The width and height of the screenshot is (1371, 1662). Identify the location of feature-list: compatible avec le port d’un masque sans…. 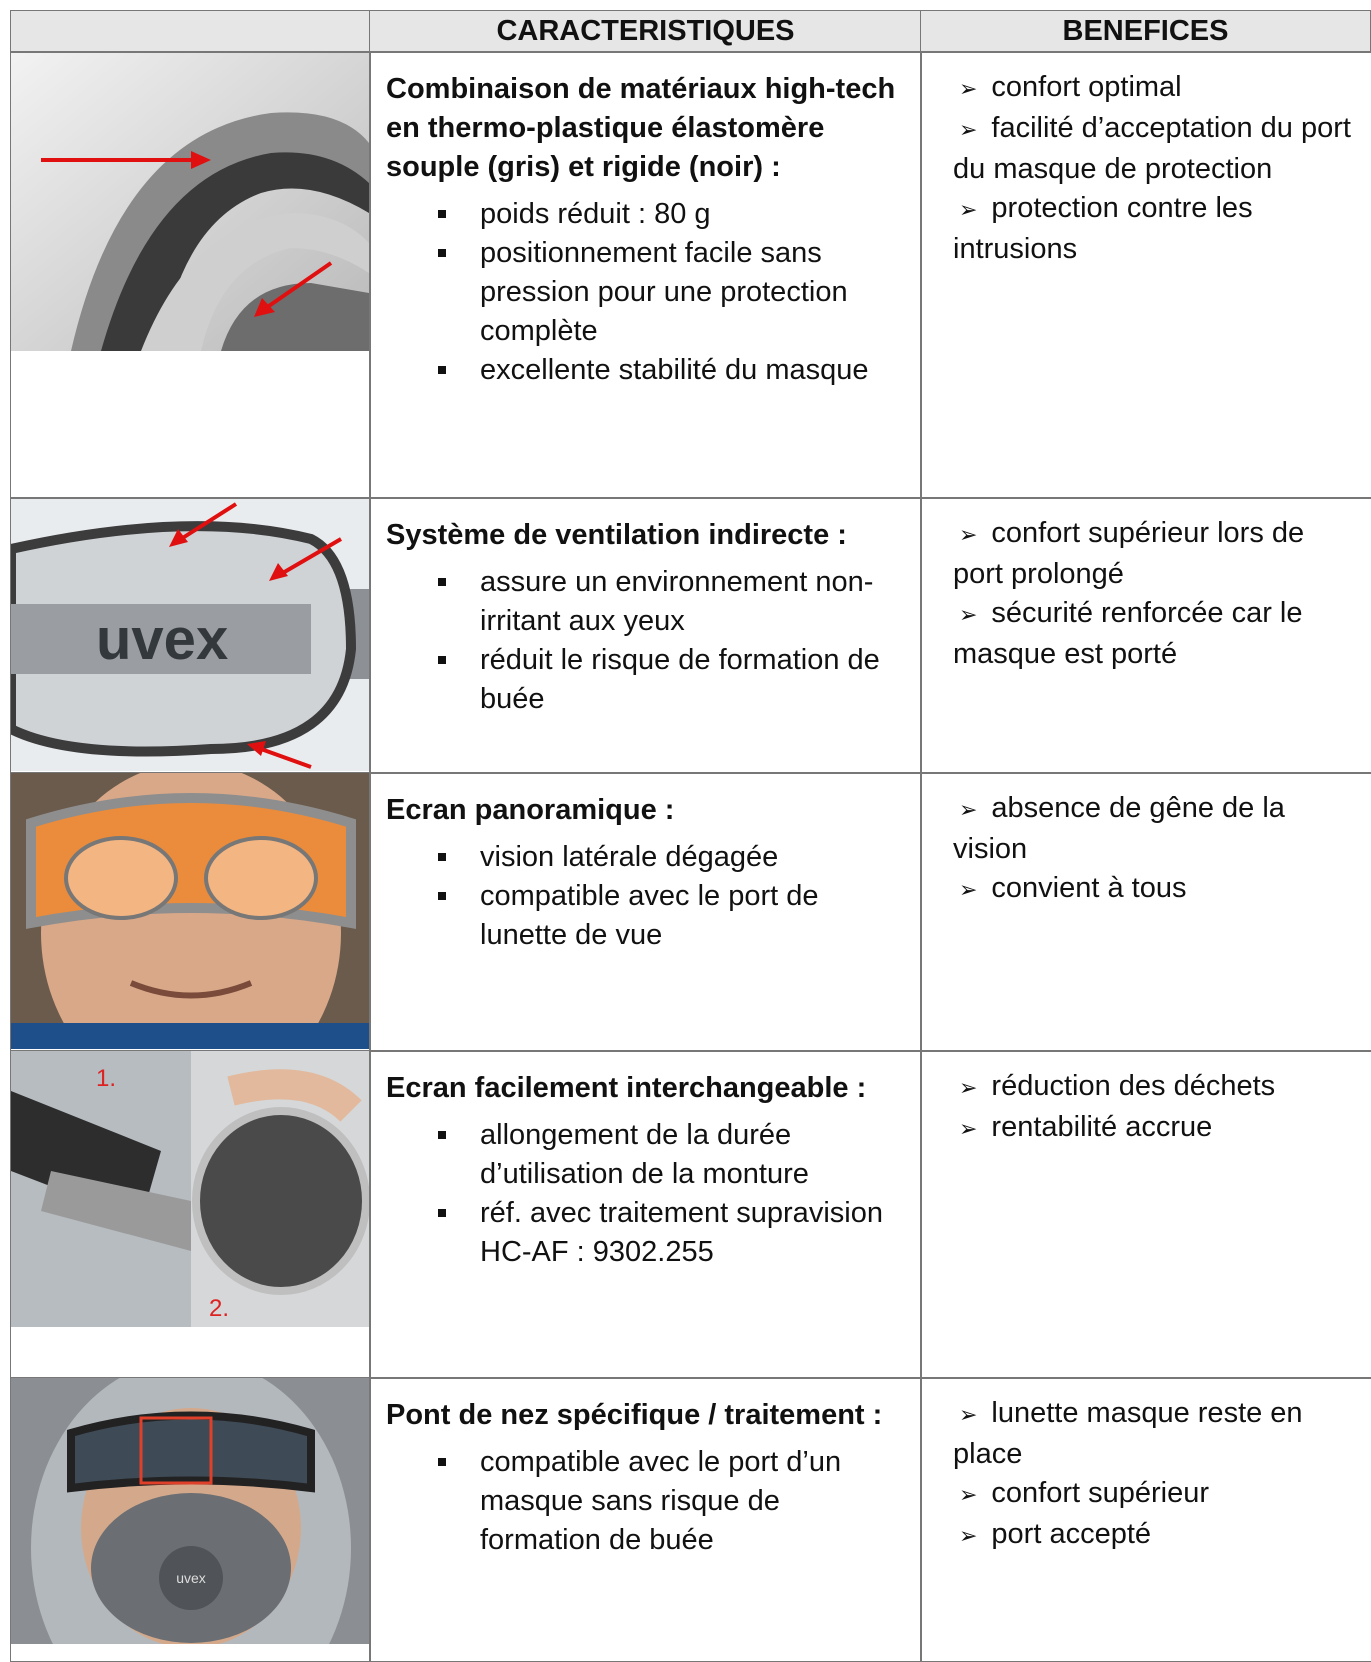
(645, 1501).